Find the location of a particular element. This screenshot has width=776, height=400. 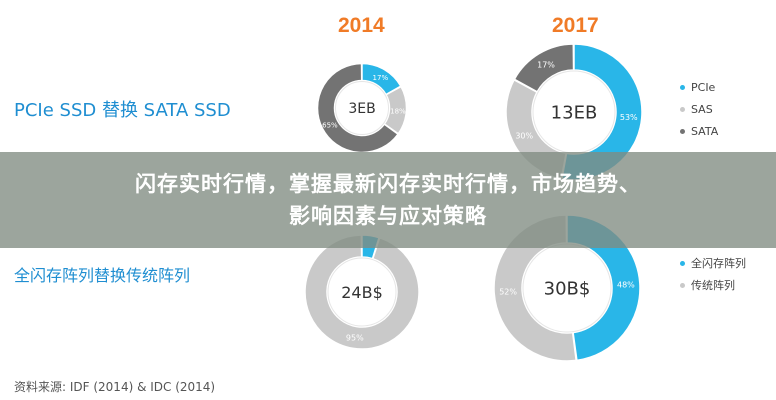

legend-array-chart: 全闪存阵列 传统阵列 is located at coordinates (713, 274).